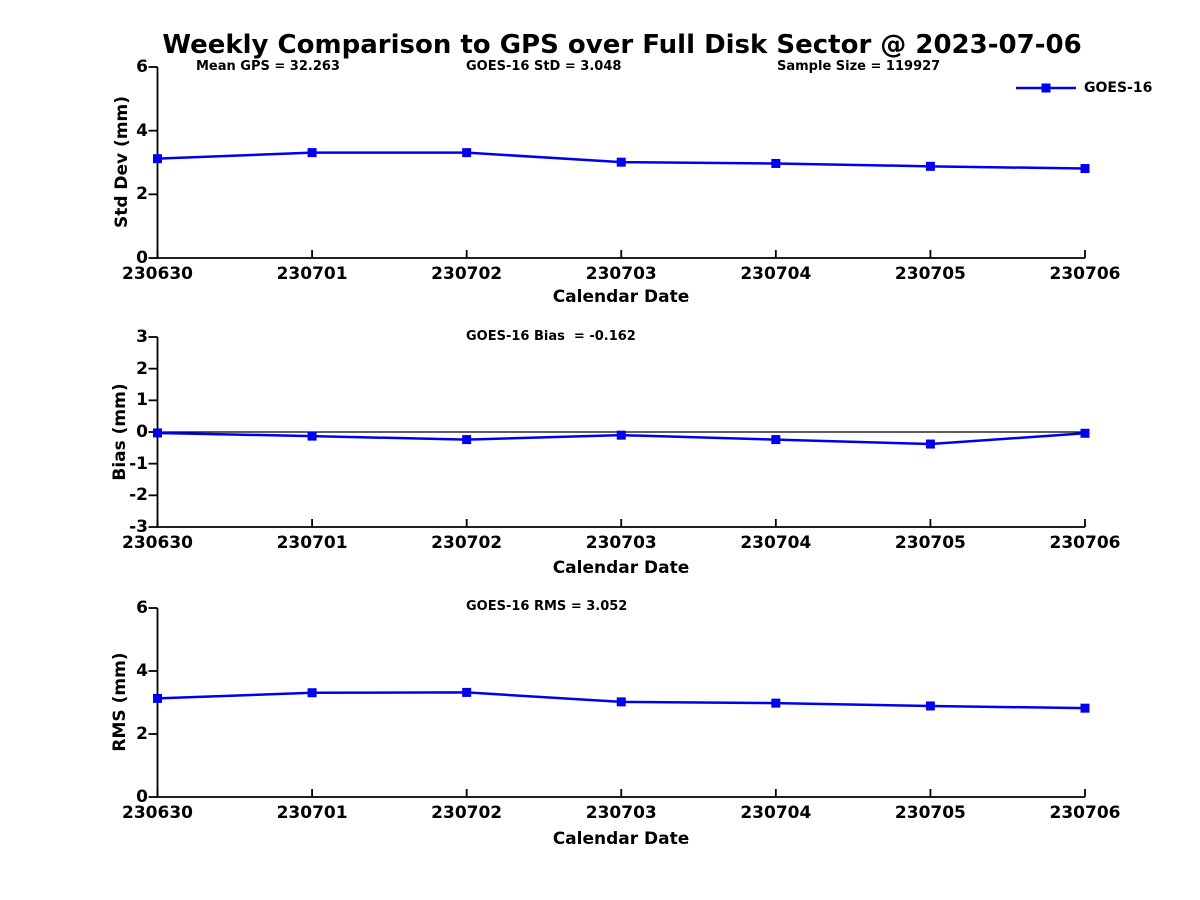  Describe the element at coordinates (1118, 88) in the screenshot. I see `legend-label: GOES-16` at that location.